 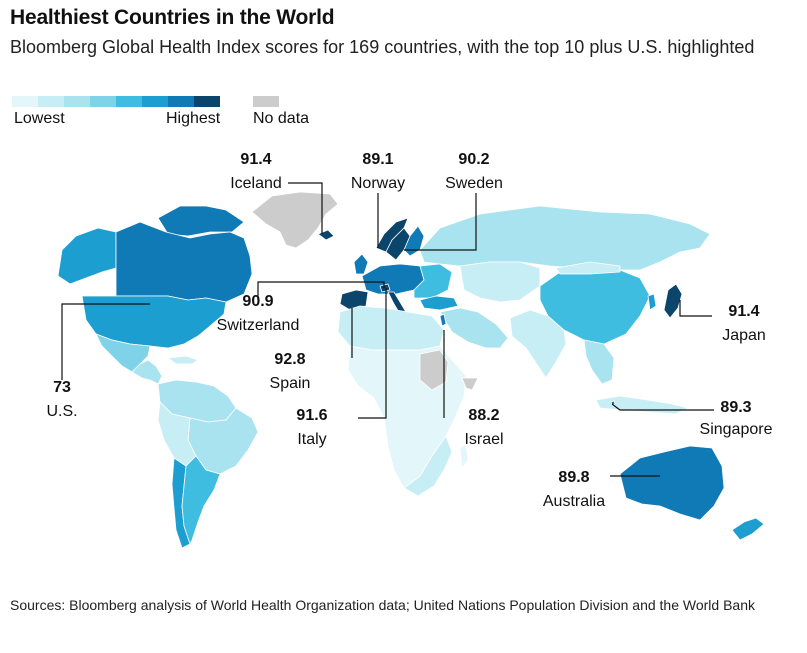 I want to click on middle-east, so click(x=474, y=328).